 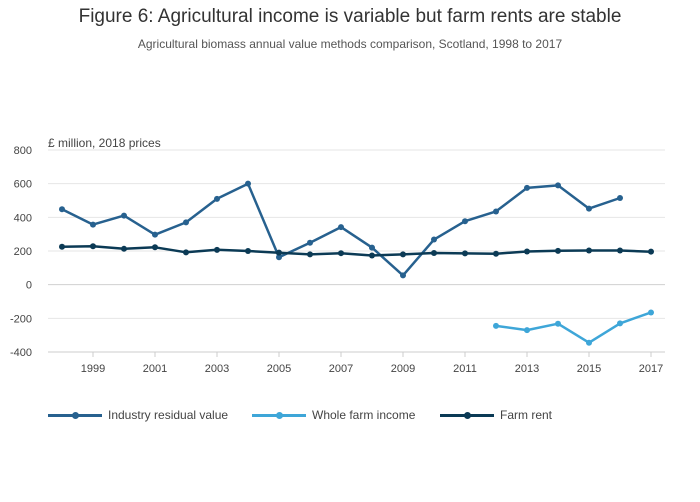 I want to click on y-tick-label: -400, so click(x=21, y=353).